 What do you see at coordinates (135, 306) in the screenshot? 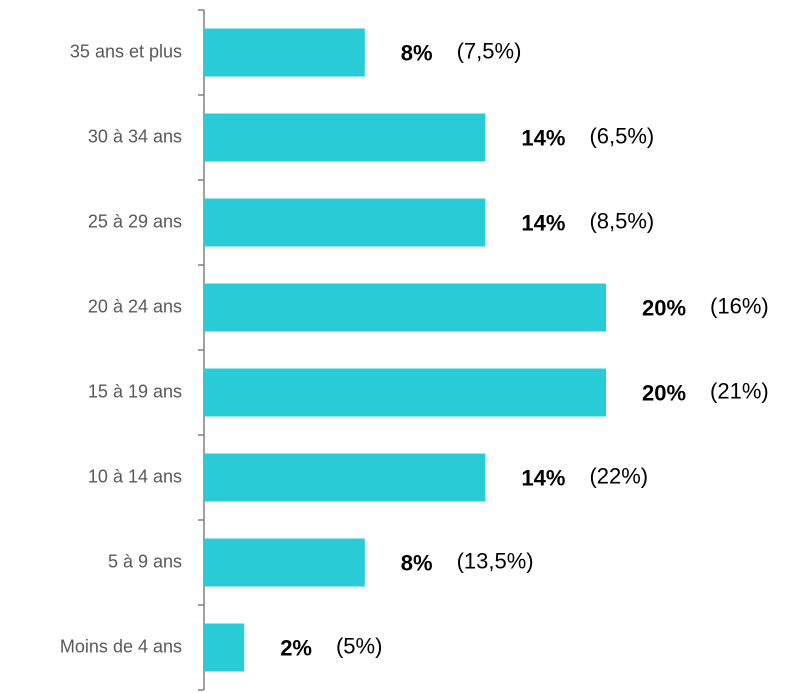
I see `y-tick-label: 20 à 24 ans` at bounding box center [135, 306].